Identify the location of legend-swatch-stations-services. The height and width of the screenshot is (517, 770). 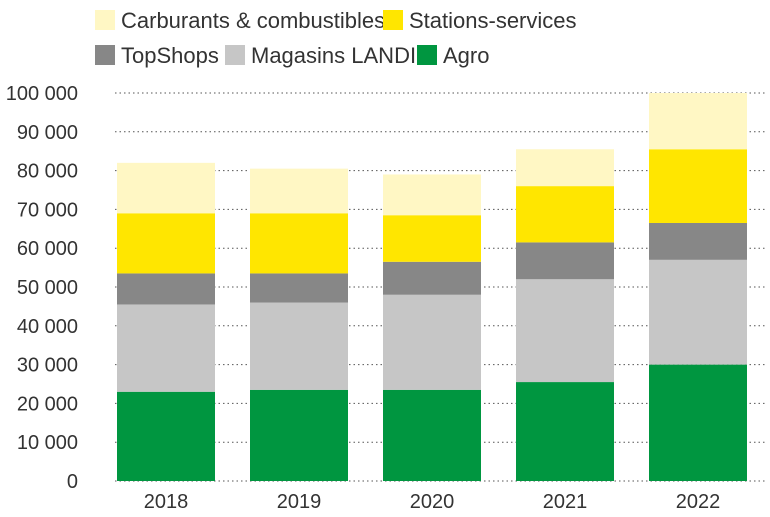
(393, 20).